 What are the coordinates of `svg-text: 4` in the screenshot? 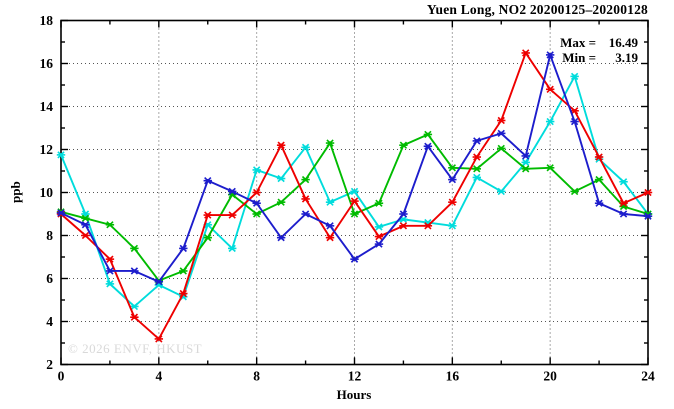 It's located at (158, 376).